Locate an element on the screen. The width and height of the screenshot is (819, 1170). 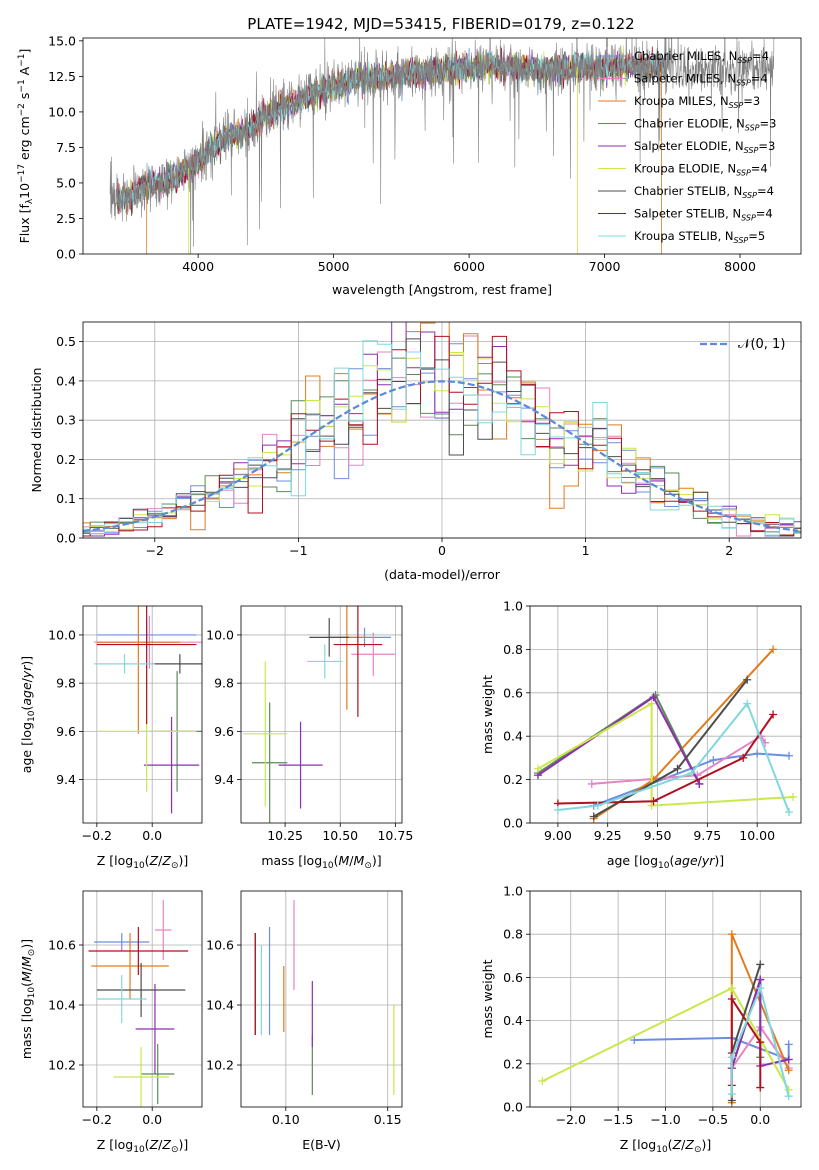
y-tick-label: 0.5 is located at coordinates (66, 341).